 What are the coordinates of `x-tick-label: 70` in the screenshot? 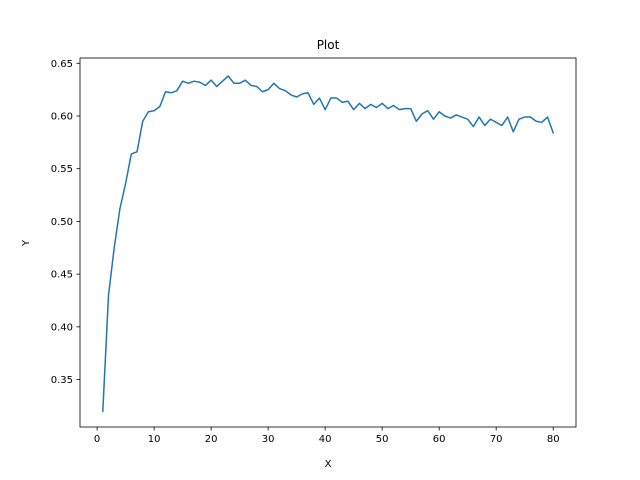 It's located at (496, 439).